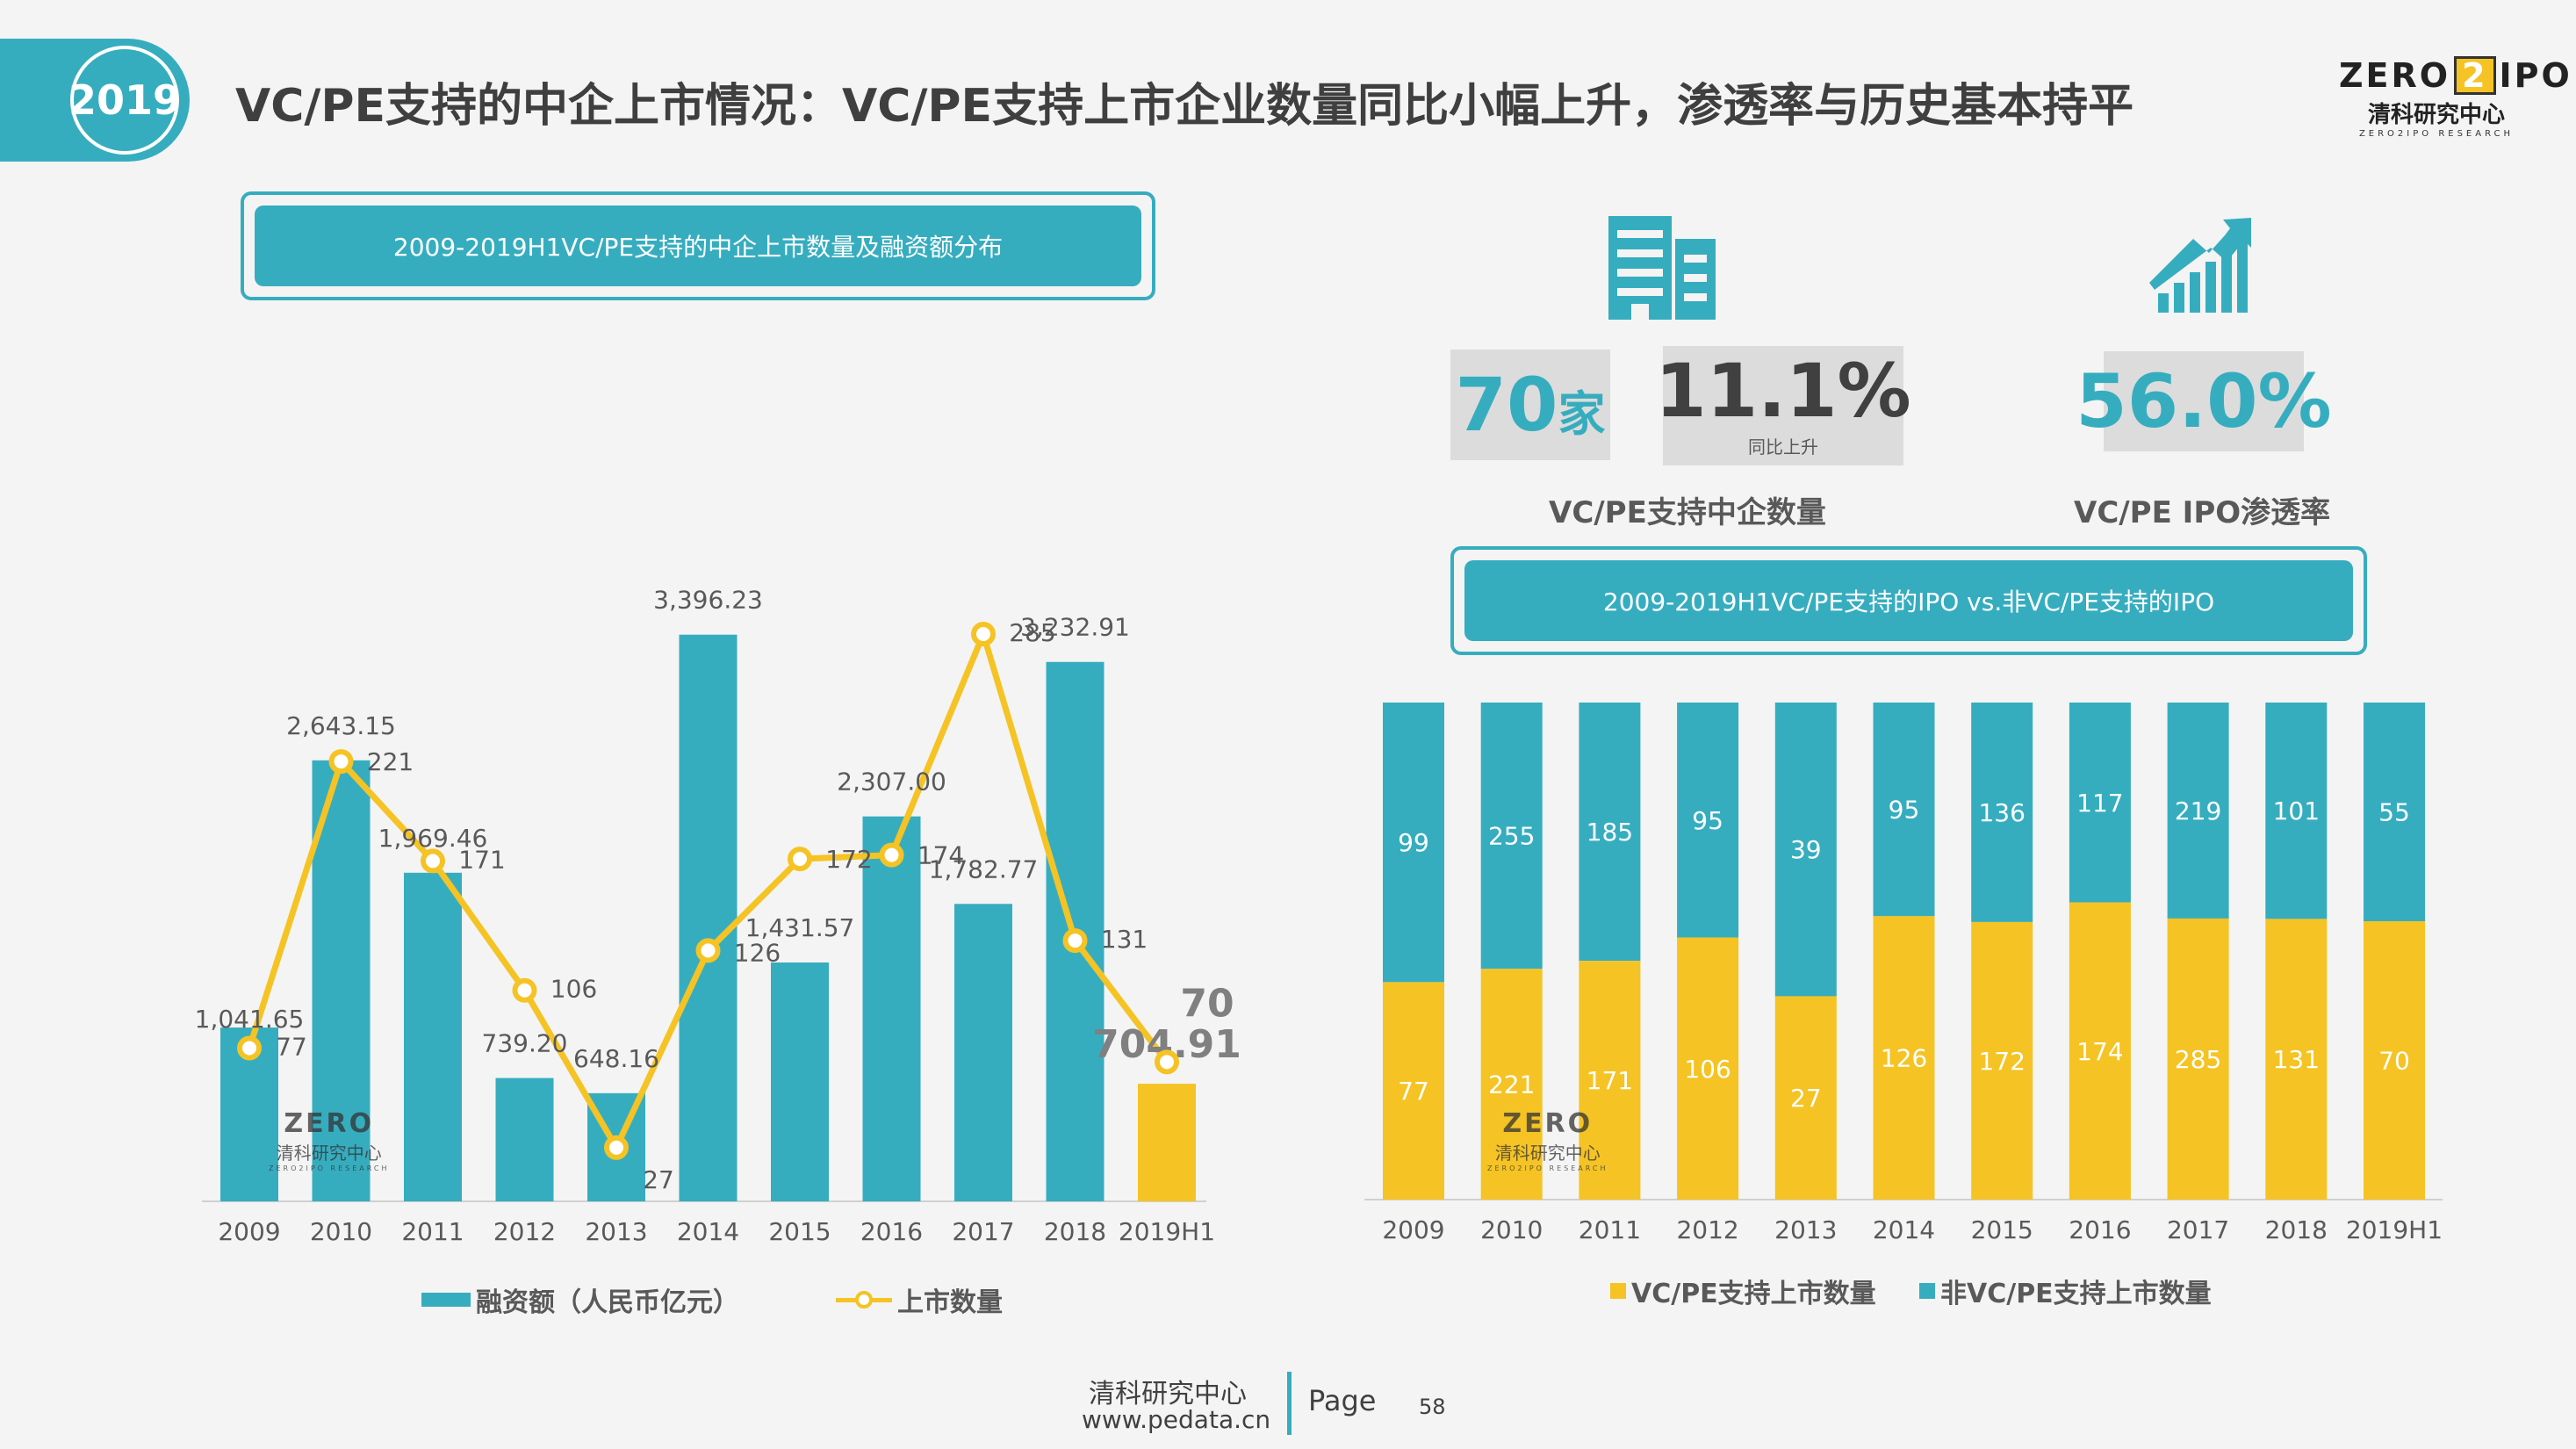 This screenshot has width=2576, height=1449. Describe the element at coordinates (1124, 940) in the screenshot. I see `line-value-label: 131` at that location.